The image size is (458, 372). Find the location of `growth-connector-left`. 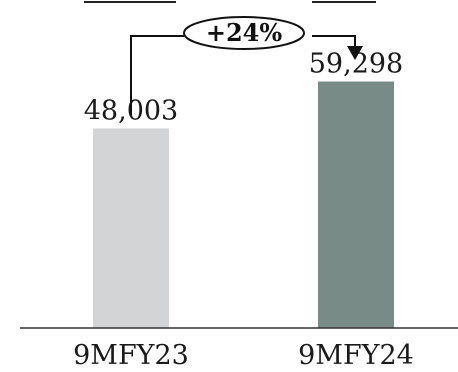

growth-connector-left is located at coordinates (157, 75).